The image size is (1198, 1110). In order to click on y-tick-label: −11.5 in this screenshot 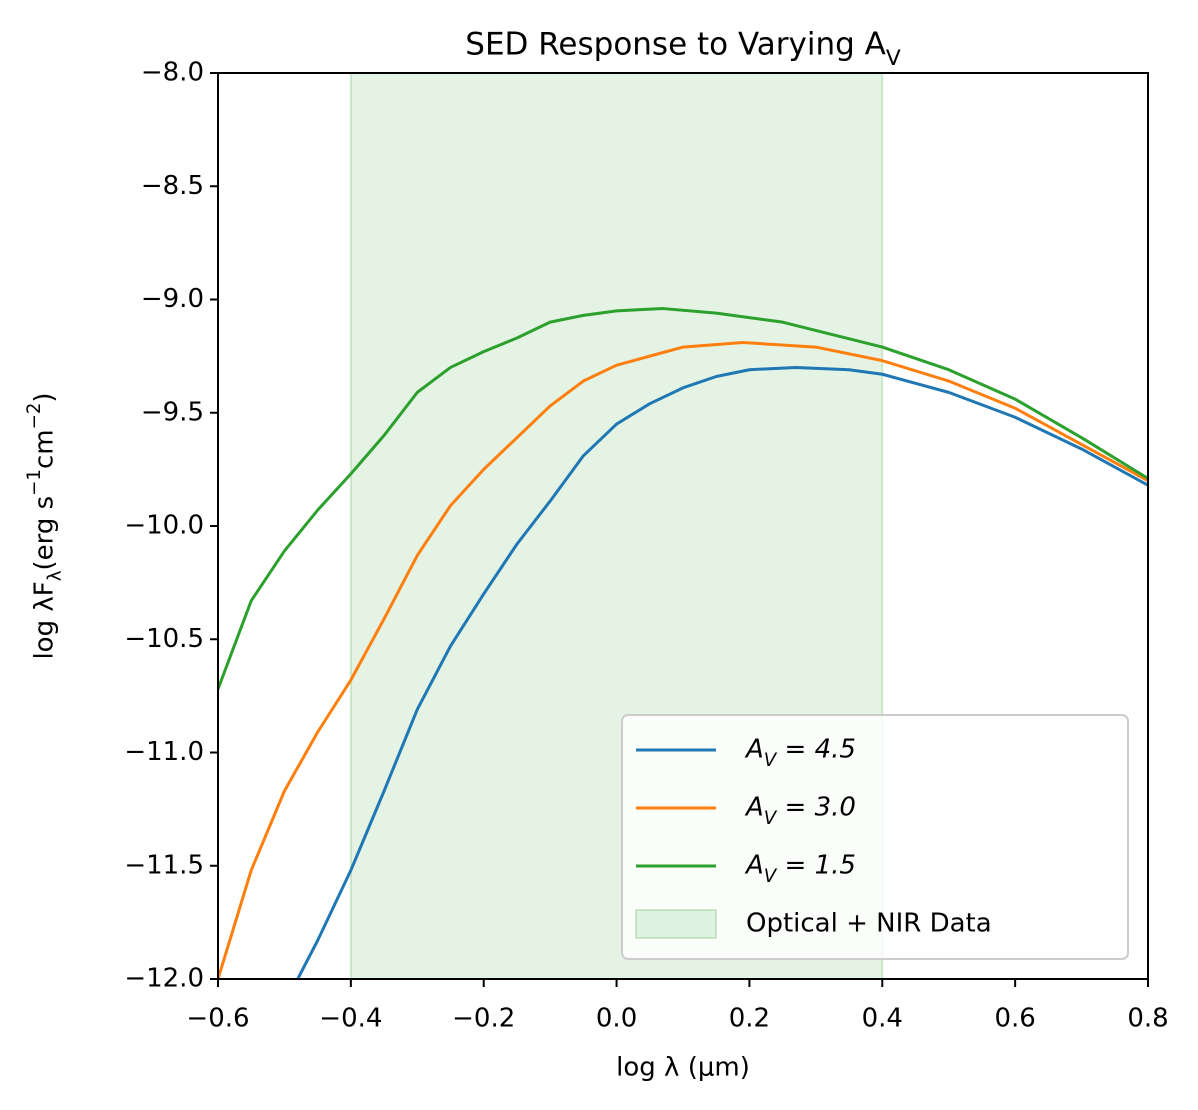, I will do `click(164, 865)`.